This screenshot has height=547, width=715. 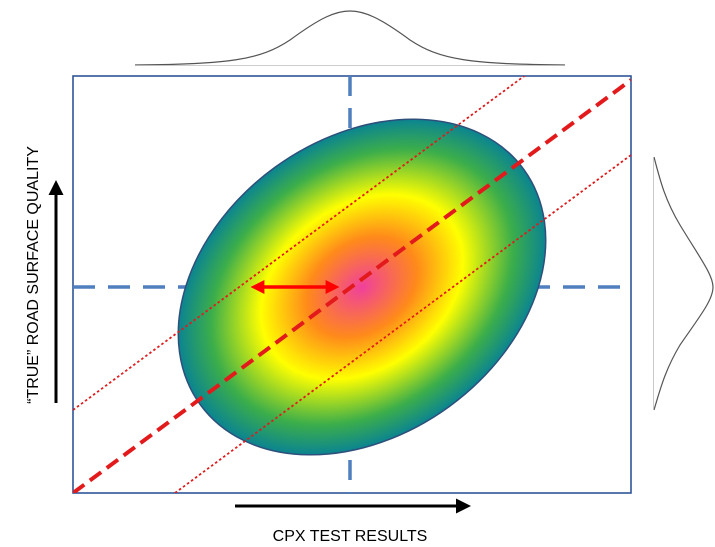 I want to click on x-distribution-curve, so click(x=350, y=38).